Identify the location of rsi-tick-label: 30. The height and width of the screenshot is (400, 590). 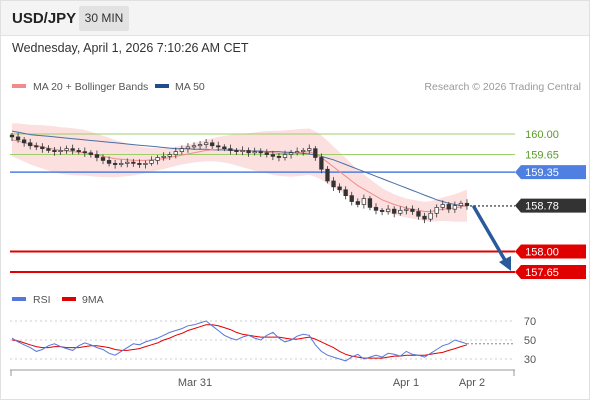
(530, 360).